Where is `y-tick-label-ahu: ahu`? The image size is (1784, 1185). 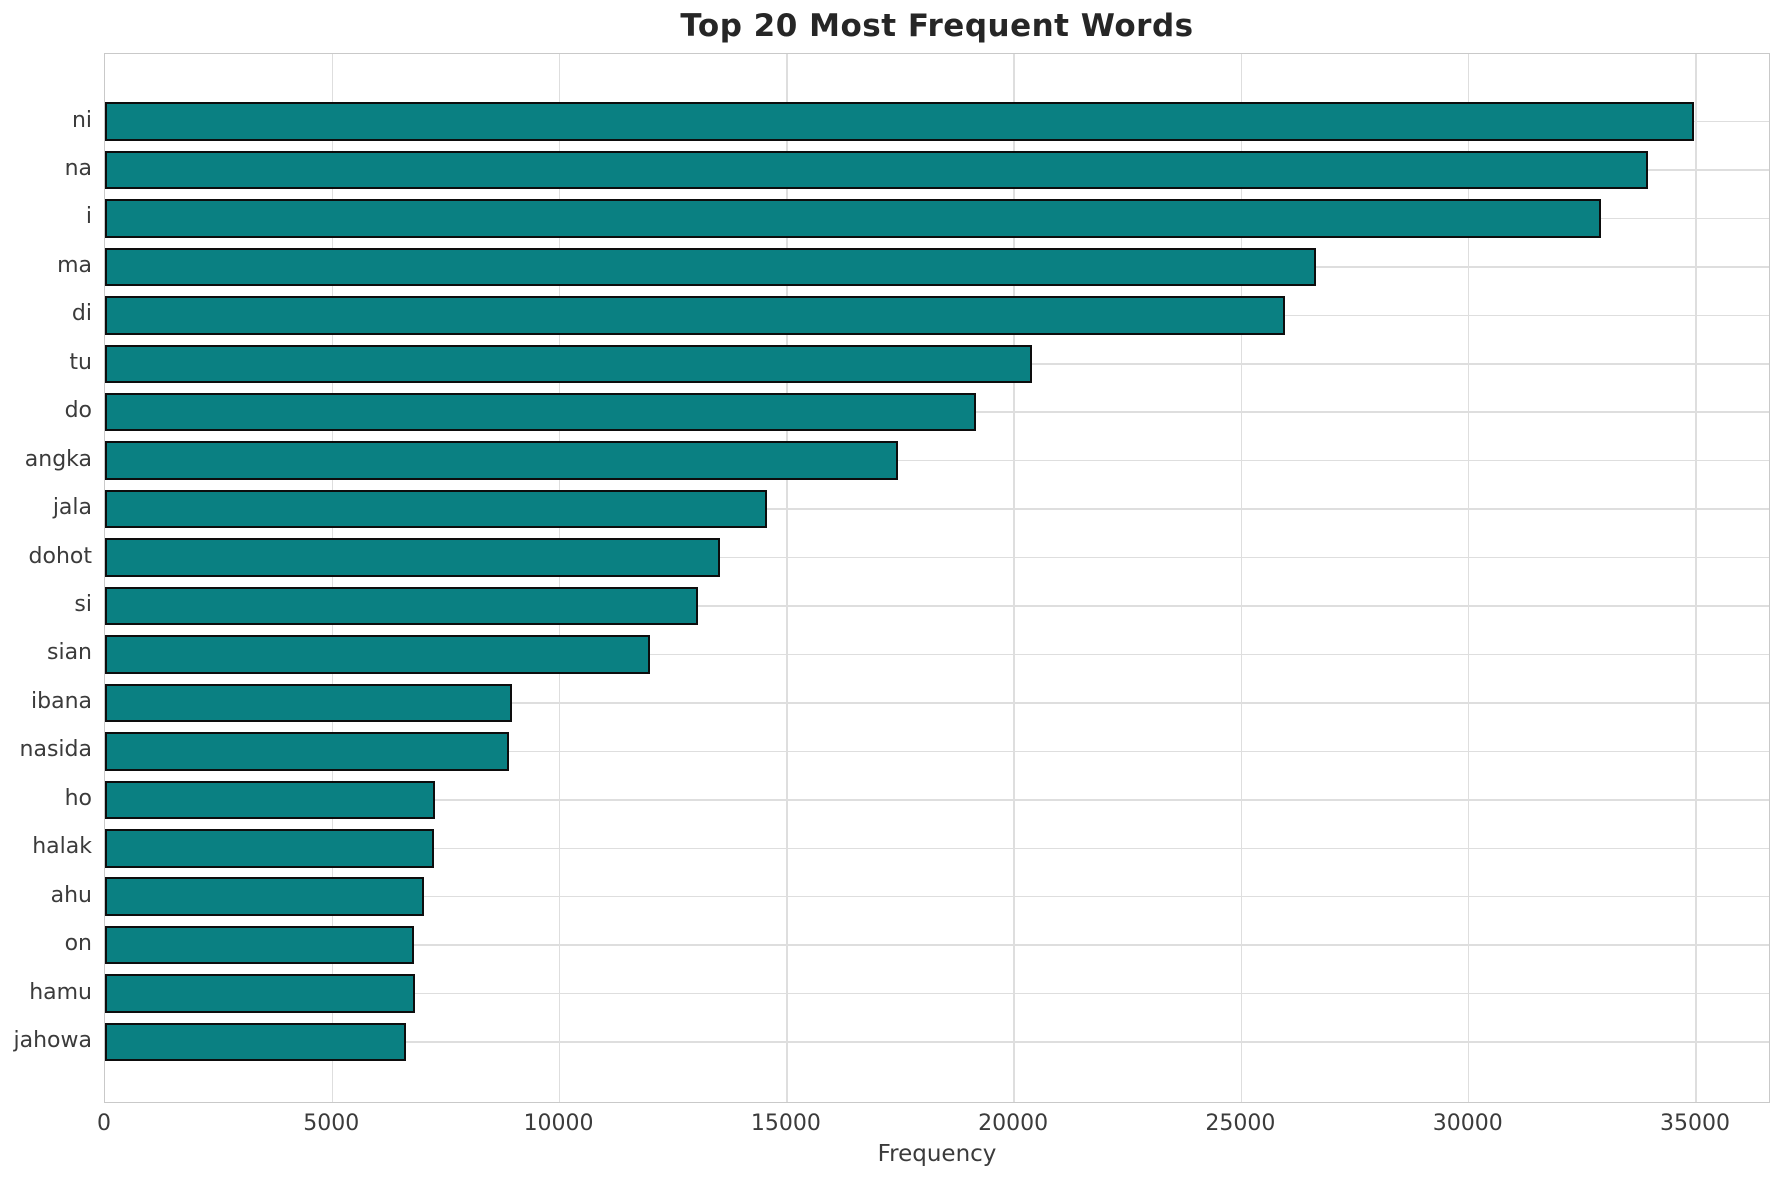
y-tick-label-ahu: ahu is located at coordinates (71, 895).